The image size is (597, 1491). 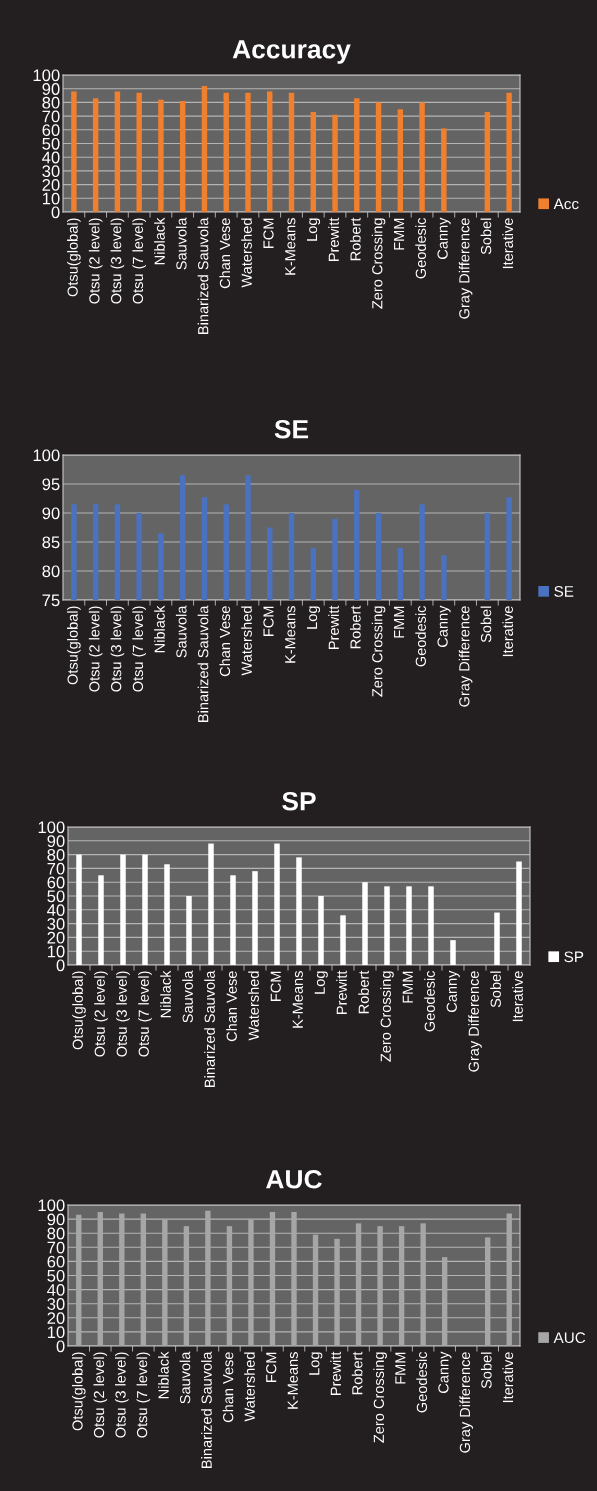 I want to click on x-tick-label: Log, so click(x=316, y=1363).